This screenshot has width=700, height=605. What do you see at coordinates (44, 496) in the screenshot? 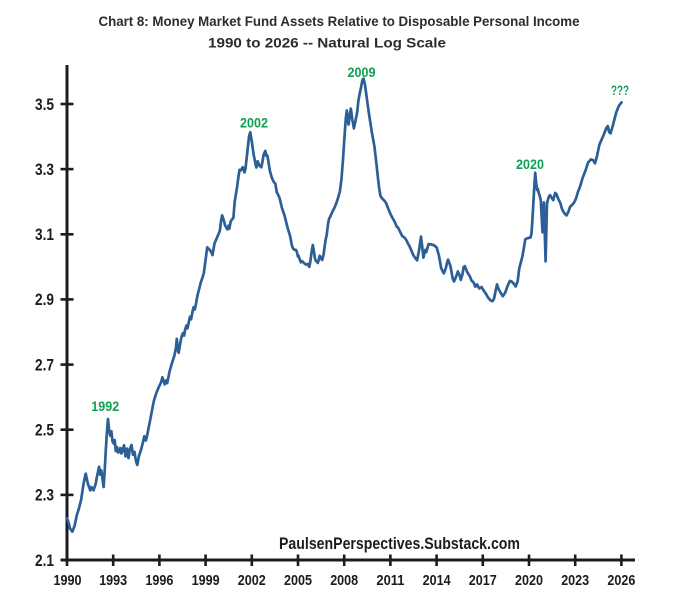
I see `svg-text: 2.3` at bounding box center [44, 496].